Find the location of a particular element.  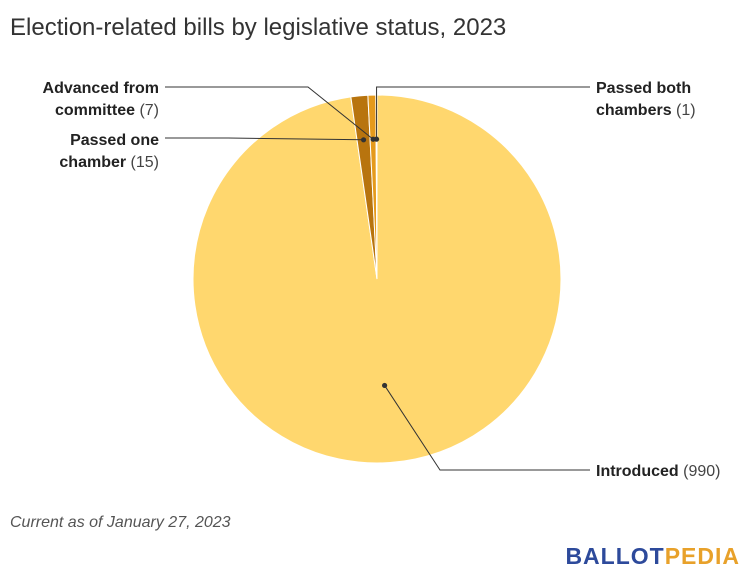

slice-label-name: chambers is located at coordinates (634, 110).